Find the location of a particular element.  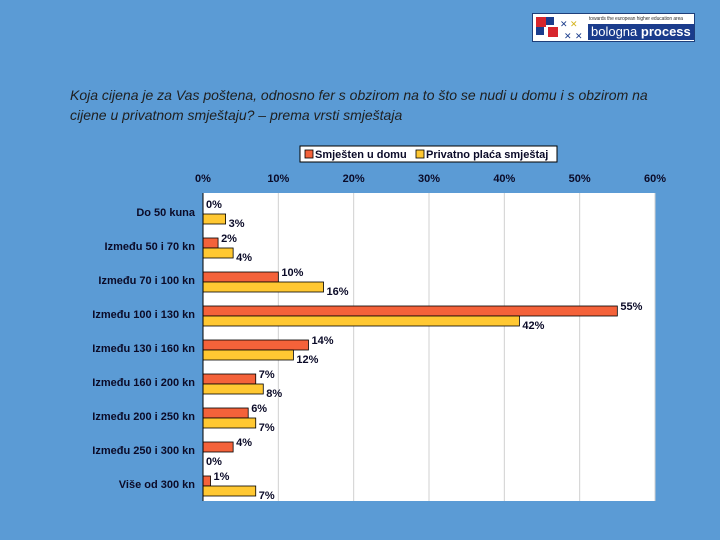

bar-smje-ten-u-domu-izme-u-200-i-250-kn is located at coordinates (225, 413).